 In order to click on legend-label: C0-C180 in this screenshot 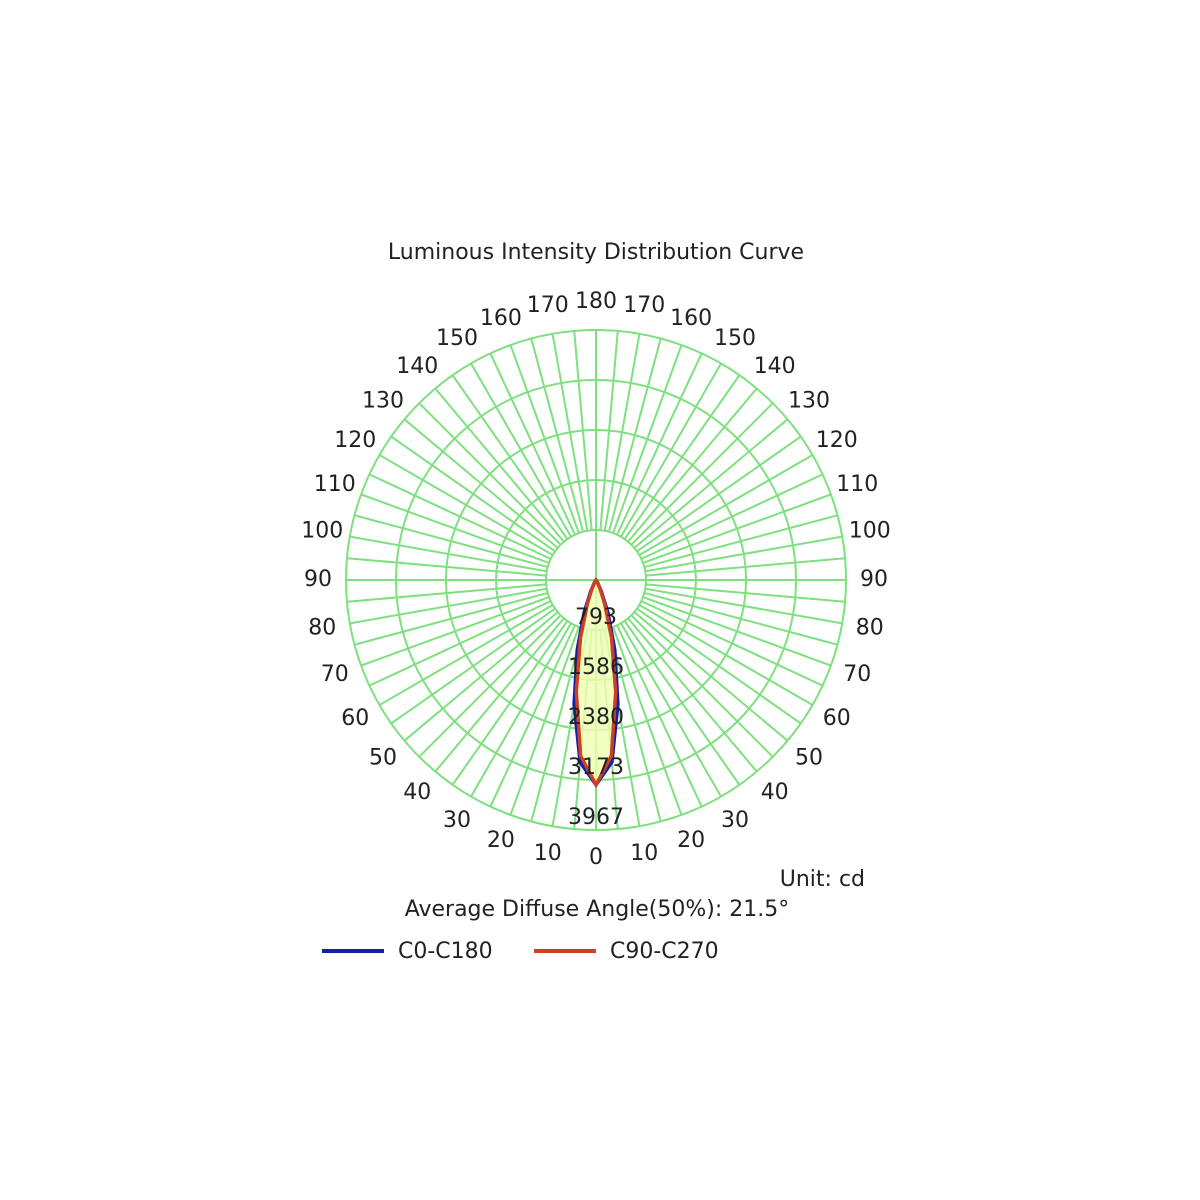, I will do `click(445, 951)`.